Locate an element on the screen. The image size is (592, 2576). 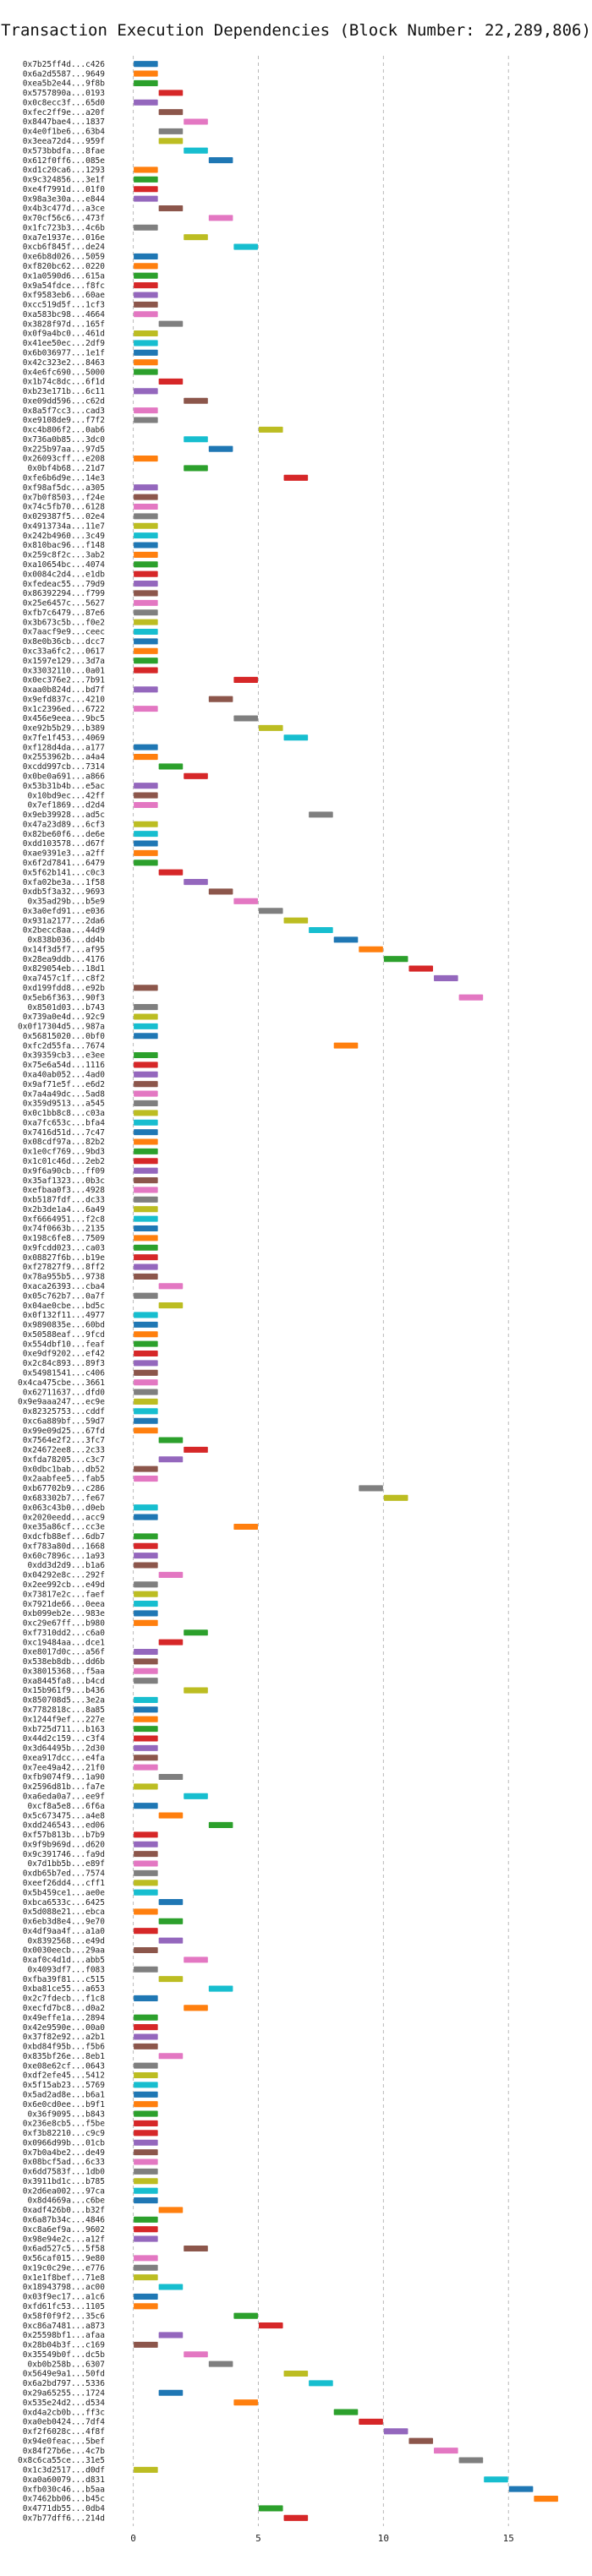
transaction-label: 0x4df9aa4f...a1a0 is located at coordinates (64, 1931).